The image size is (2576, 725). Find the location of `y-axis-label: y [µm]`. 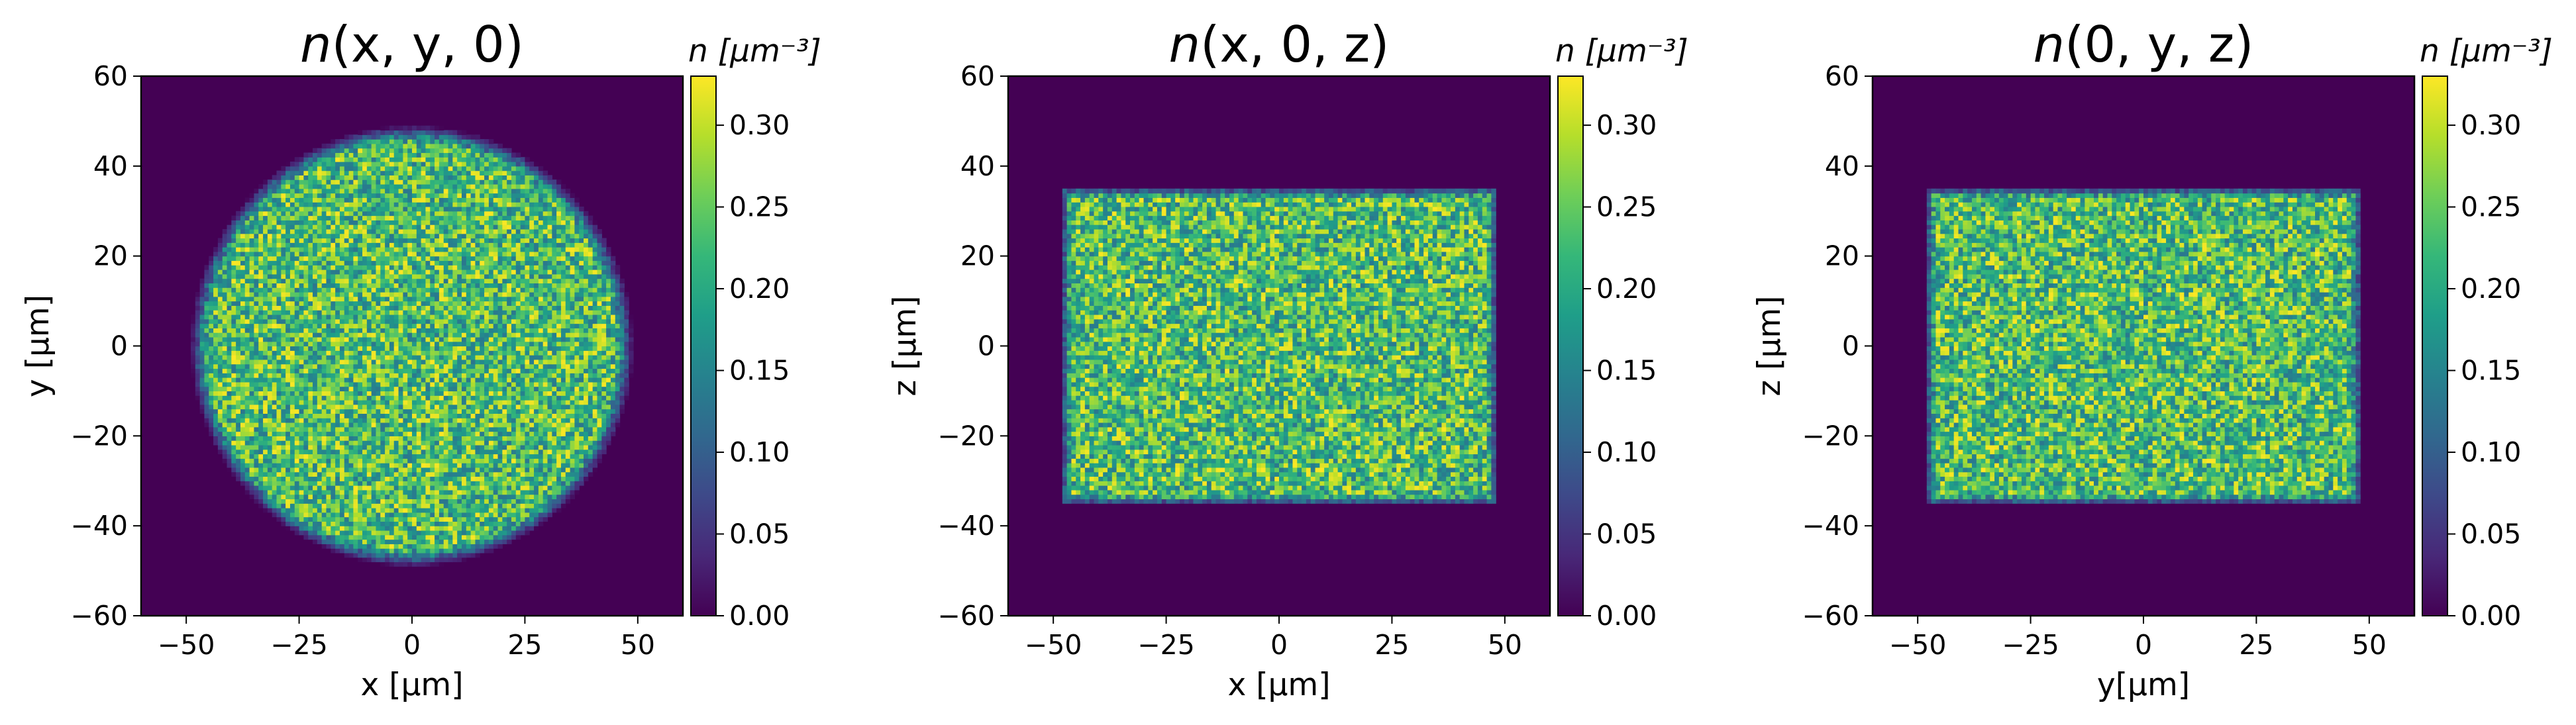

y-axis-label: y [µm] is located at coordinates (38, 346).